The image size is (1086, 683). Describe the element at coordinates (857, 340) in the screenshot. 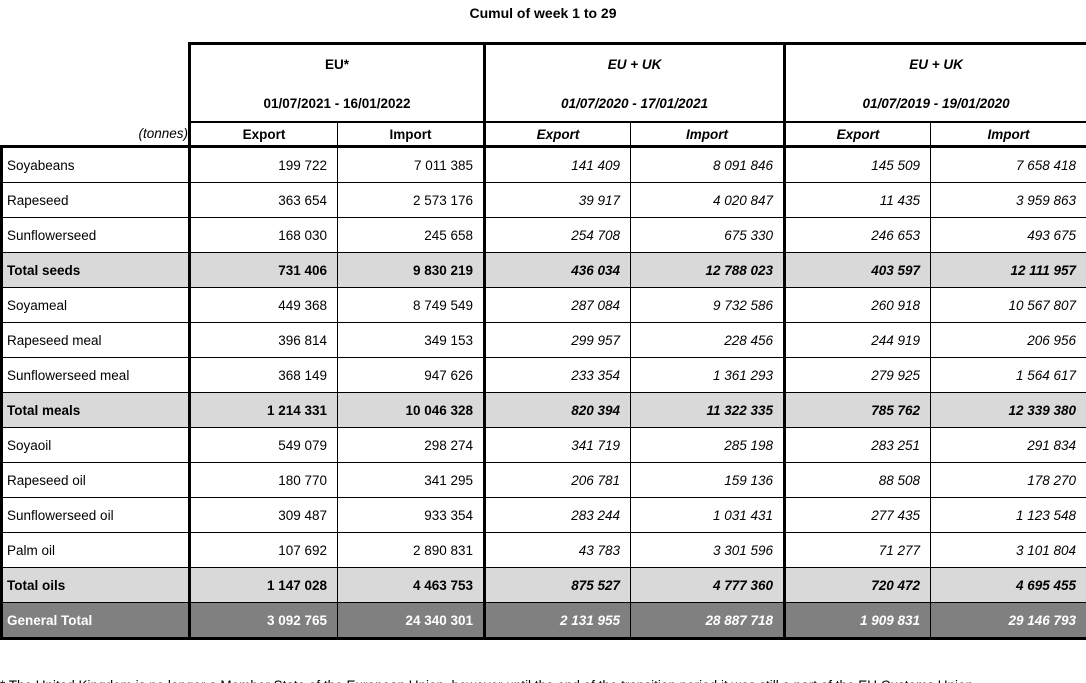

I see `value-cell: 244 919` at that location.